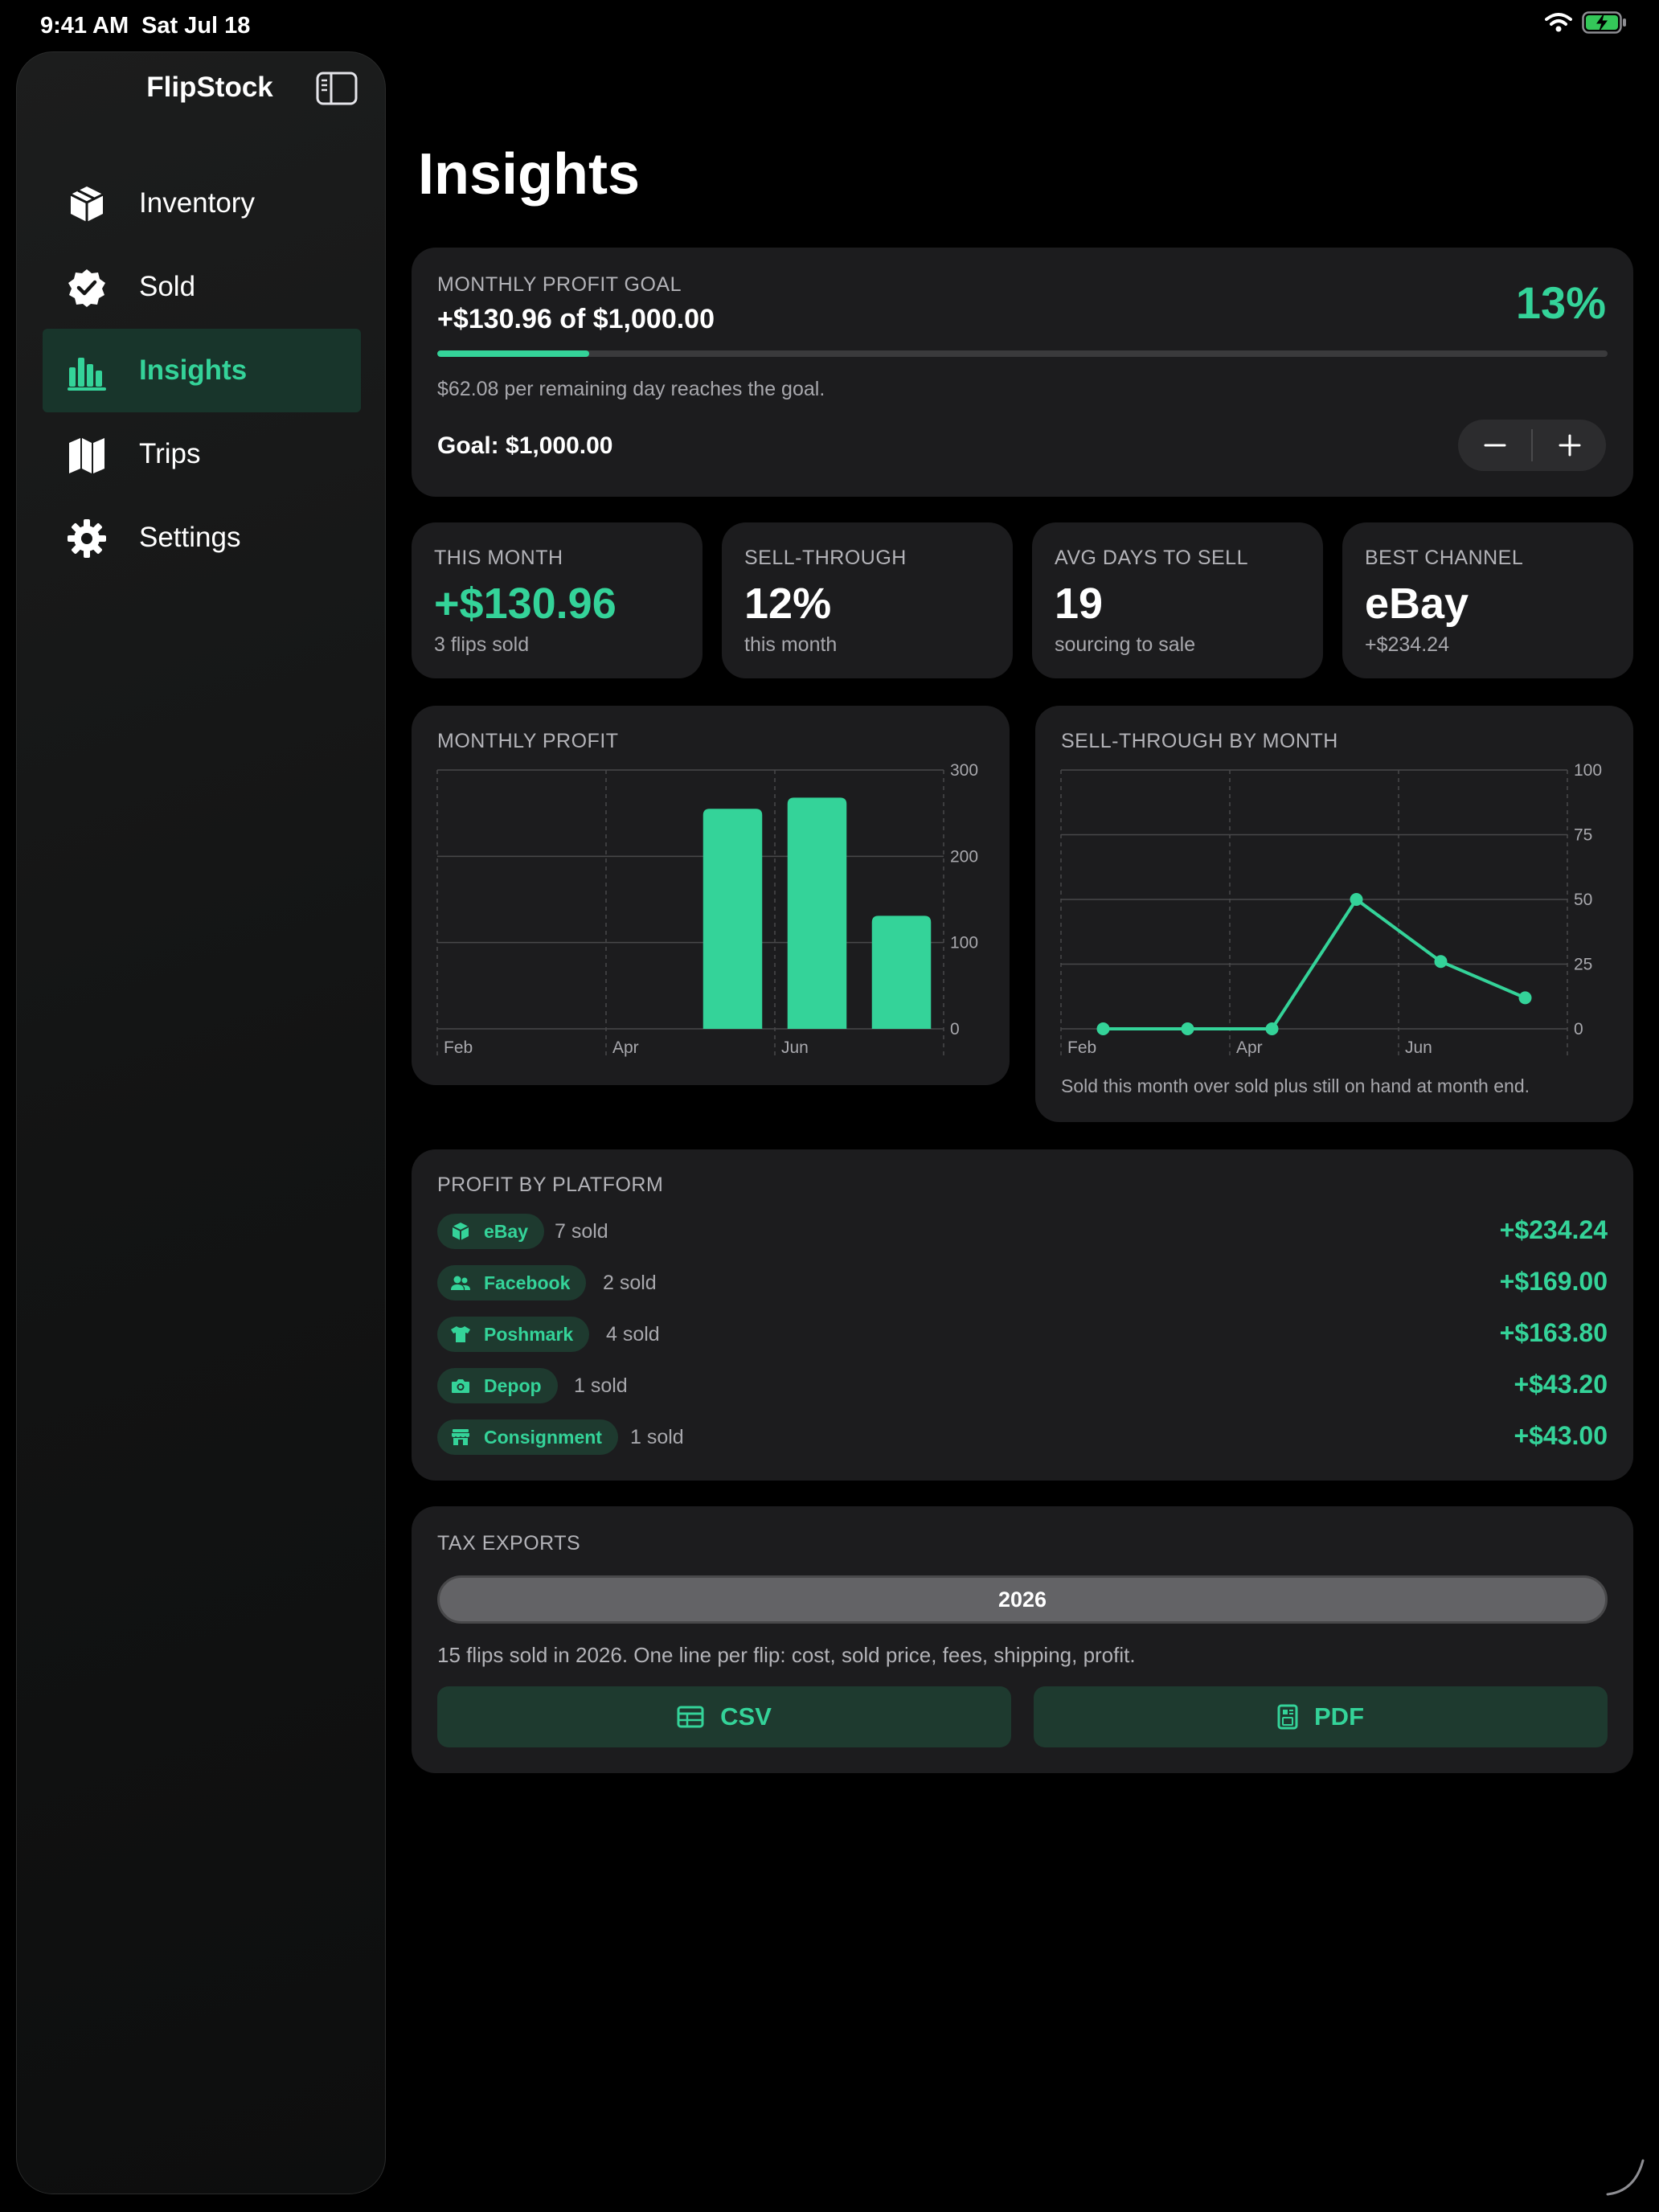  I want to click on platform-count: 7 sold, so click(581, 1231).